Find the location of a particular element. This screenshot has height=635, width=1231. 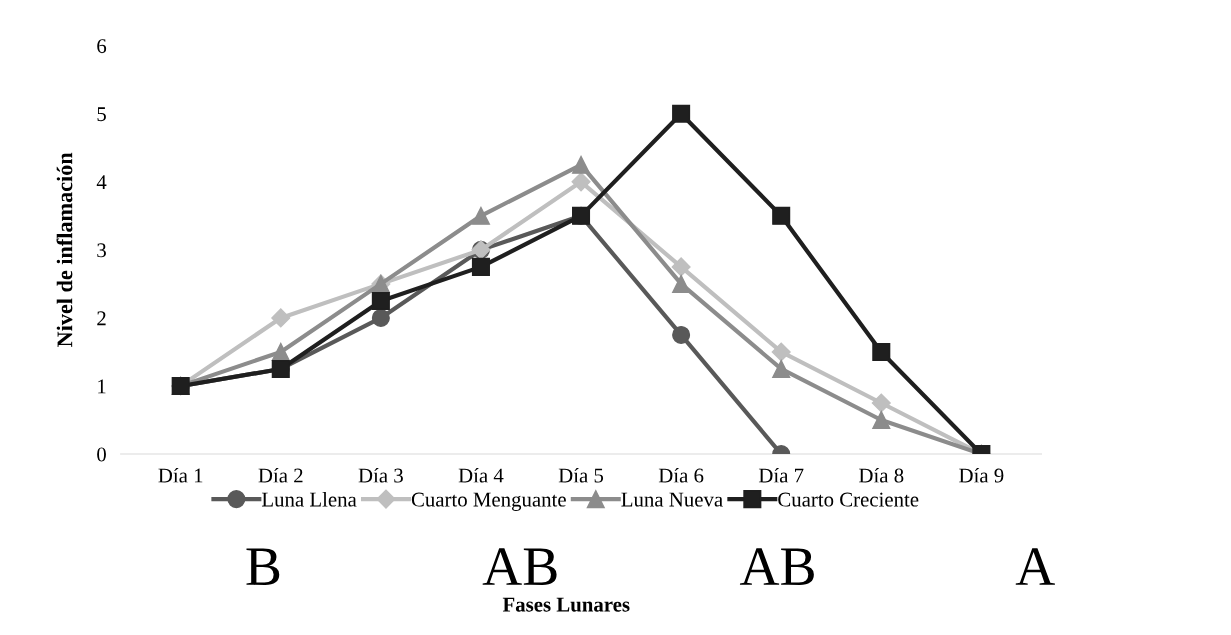

x-tick-label: Día 8 is located at coordinates (881, 475).